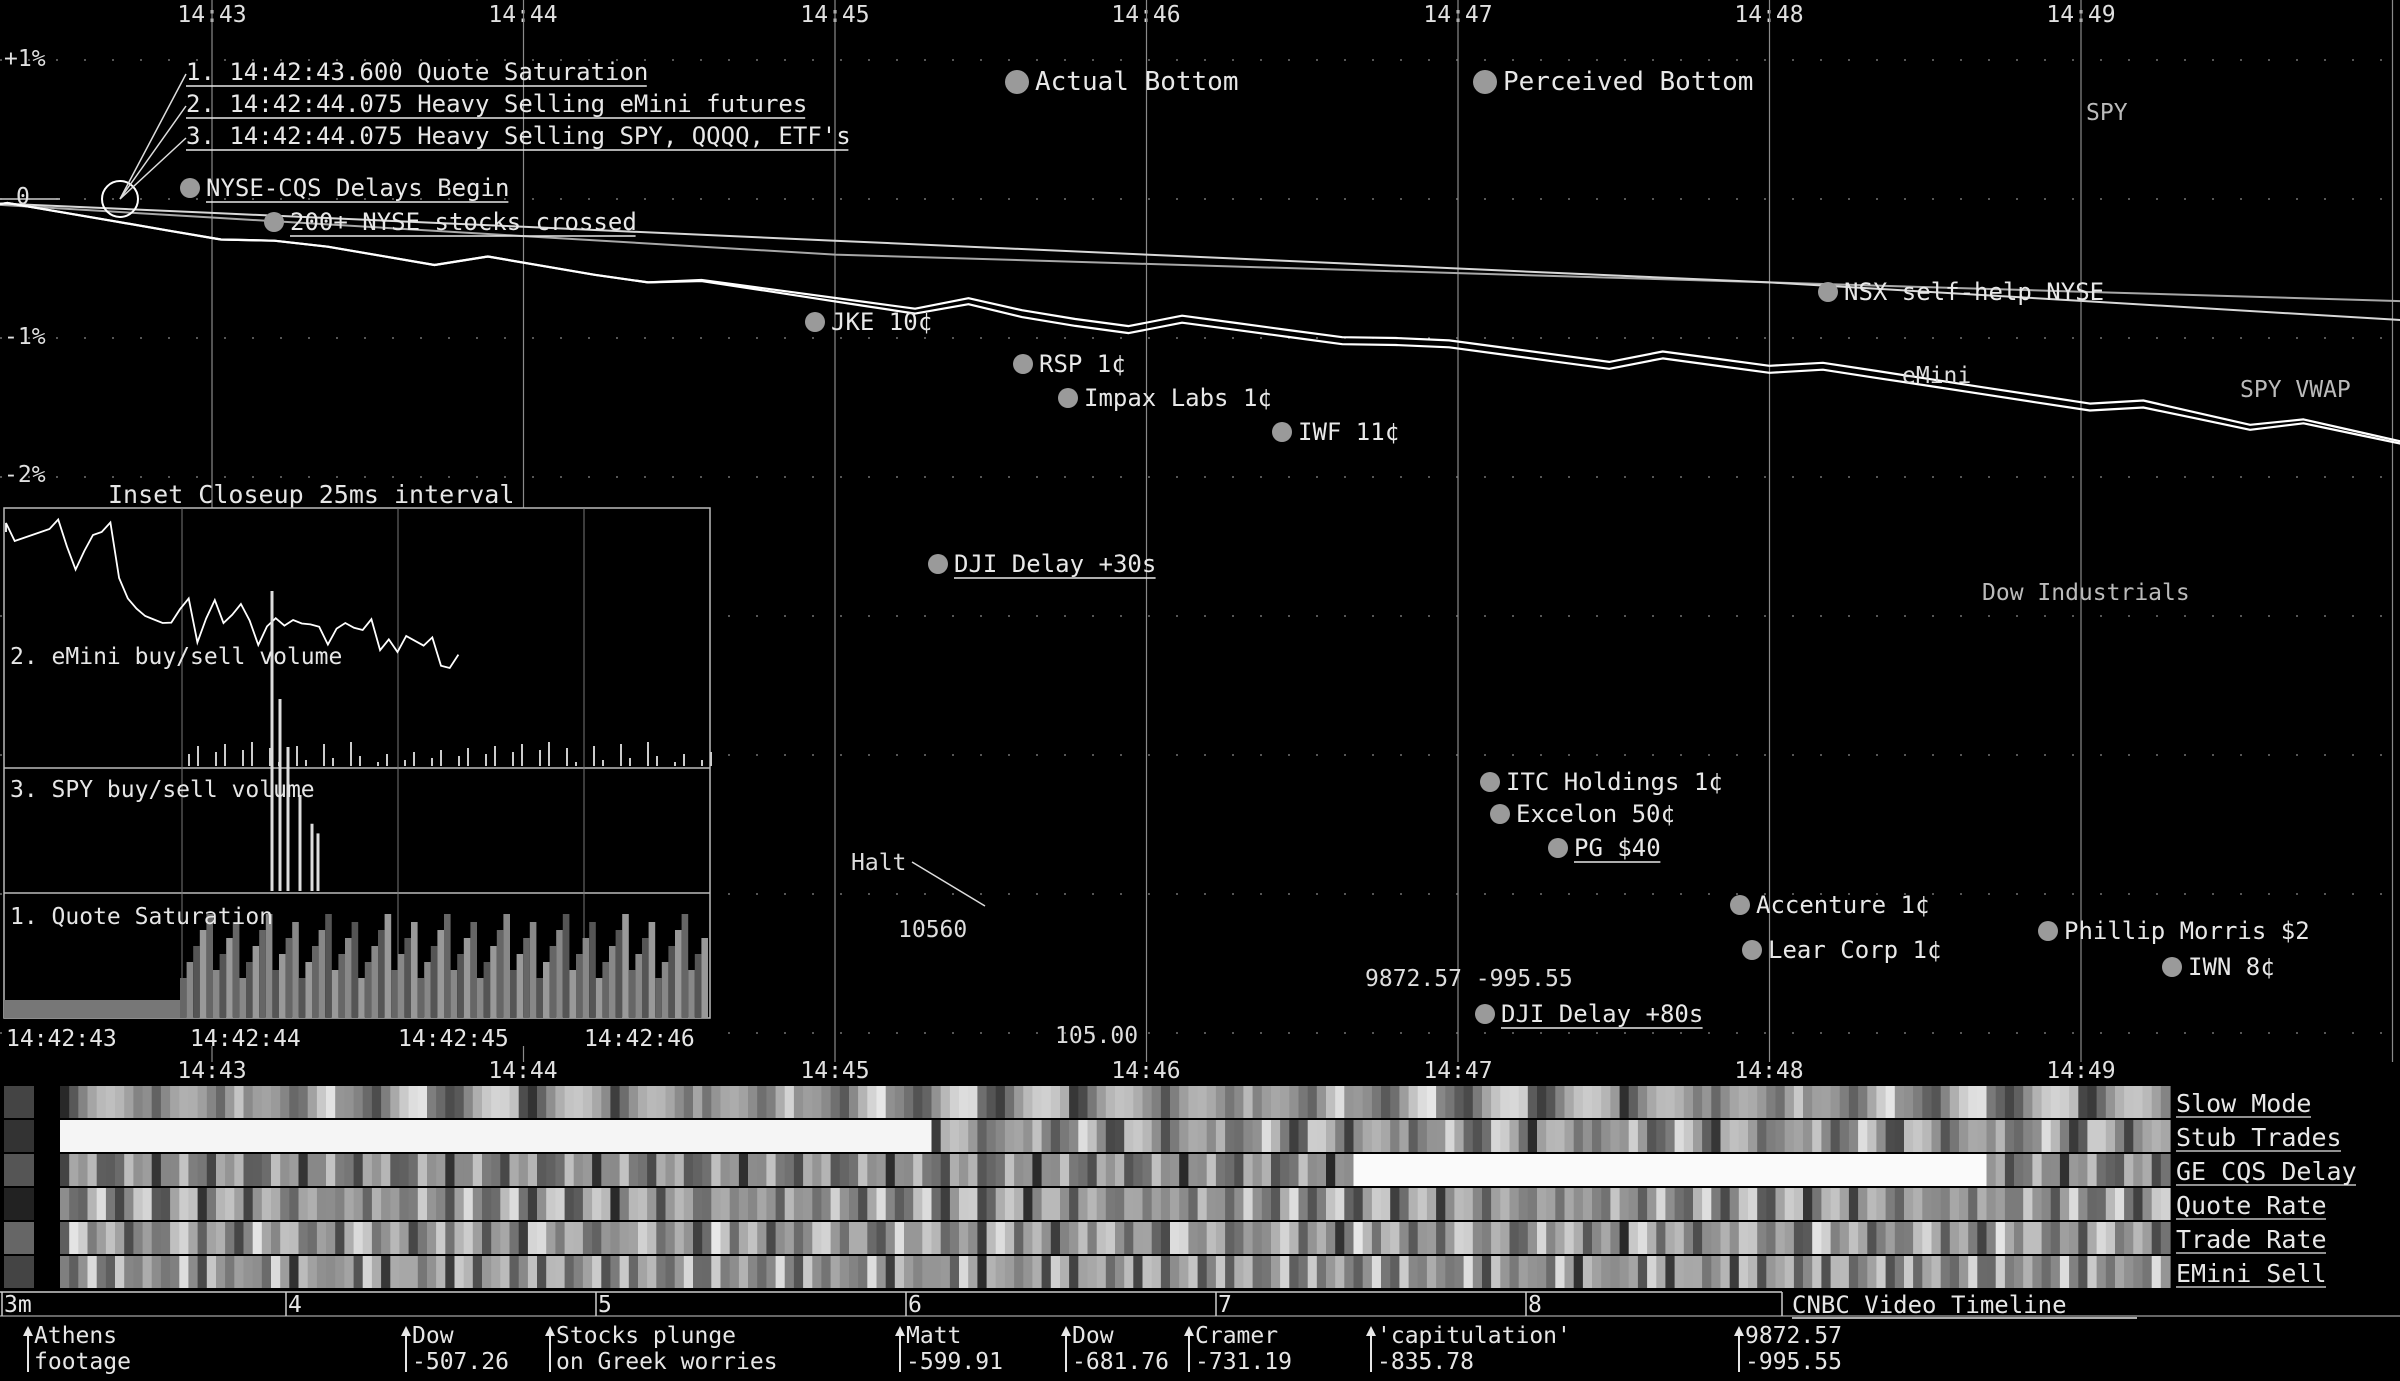  What do you see at coordinates (61, 1039) in the screenshot?
I see `inset-tick: 14:42:43` at bounding box center [61, 1039].